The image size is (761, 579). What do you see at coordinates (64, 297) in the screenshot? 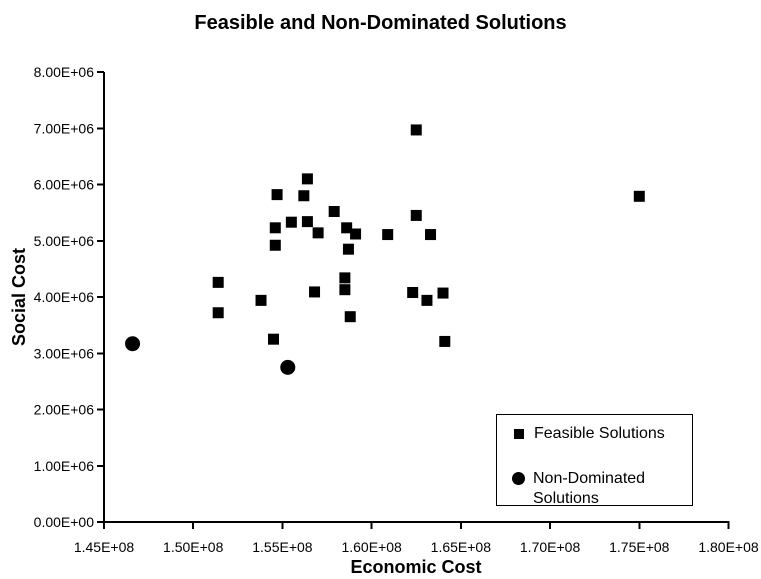
I see `y-tick-label: 4.00E+06` at bounding box center [64, 297].